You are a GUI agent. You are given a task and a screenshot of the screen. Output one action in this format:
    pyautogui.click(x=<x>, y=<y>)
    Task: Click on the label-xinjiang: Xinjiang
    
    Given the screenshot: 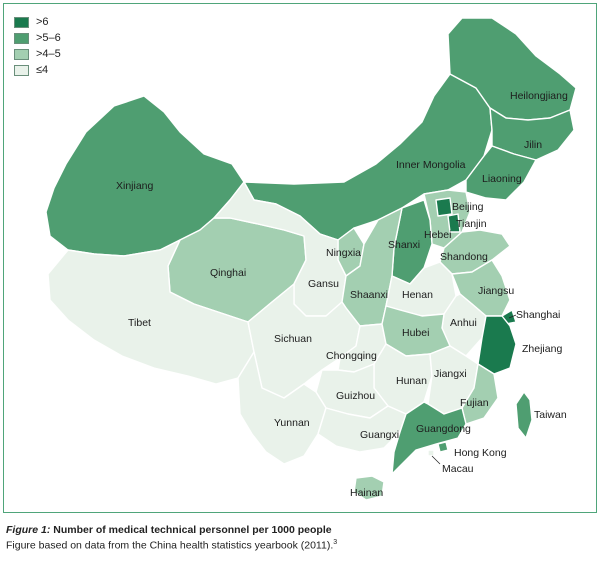 What is the action you would take?
    pyautogui.click(x=135, y=186)
    